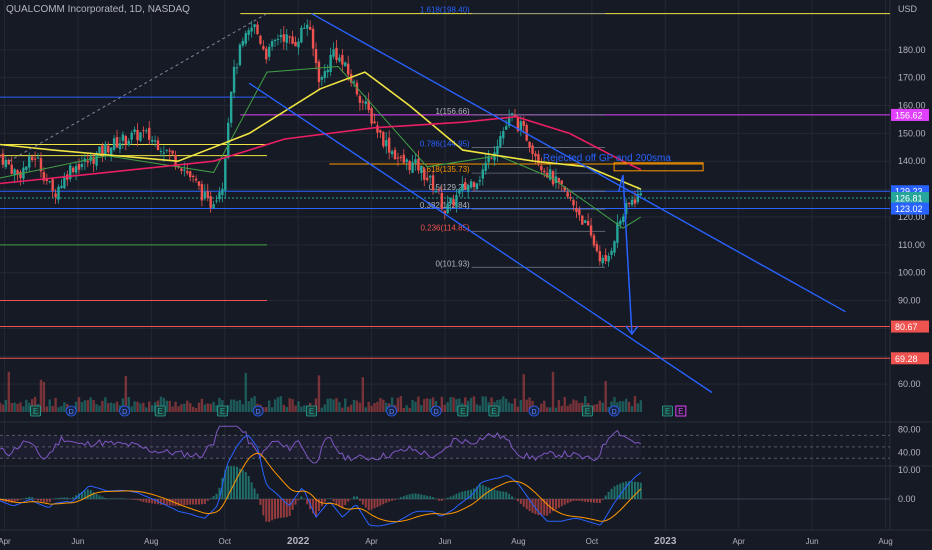 The width and height of the screenshot is (932, 550). What do you see at coordinates (592, 541) in the screenshot?
I see `x-tick-label: Oct` at bounding box center [592, 541].